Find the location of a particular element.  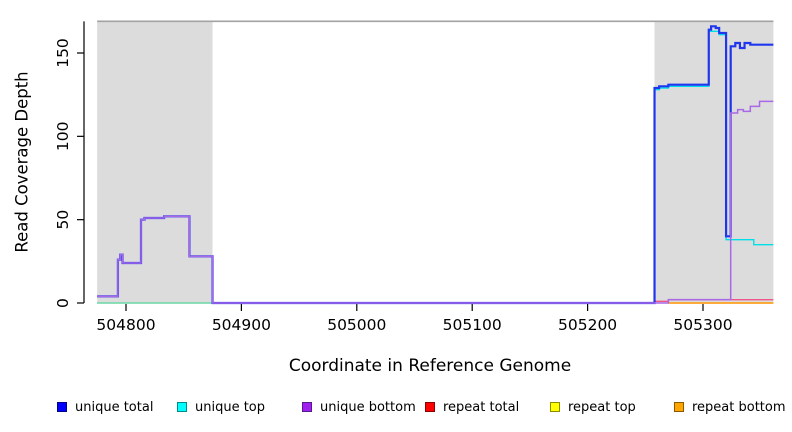

unique-total-swatch-icon is located at coordinates (62, 407).